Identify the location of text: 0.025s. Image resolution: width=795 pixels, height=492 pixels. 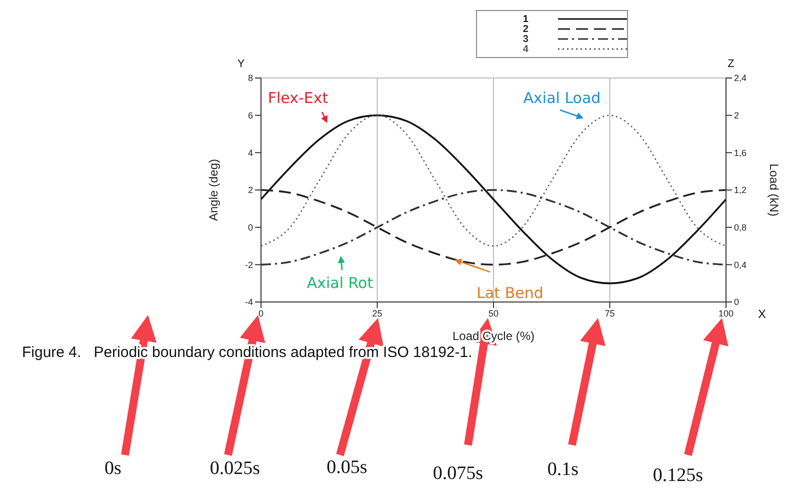
(235, 468).